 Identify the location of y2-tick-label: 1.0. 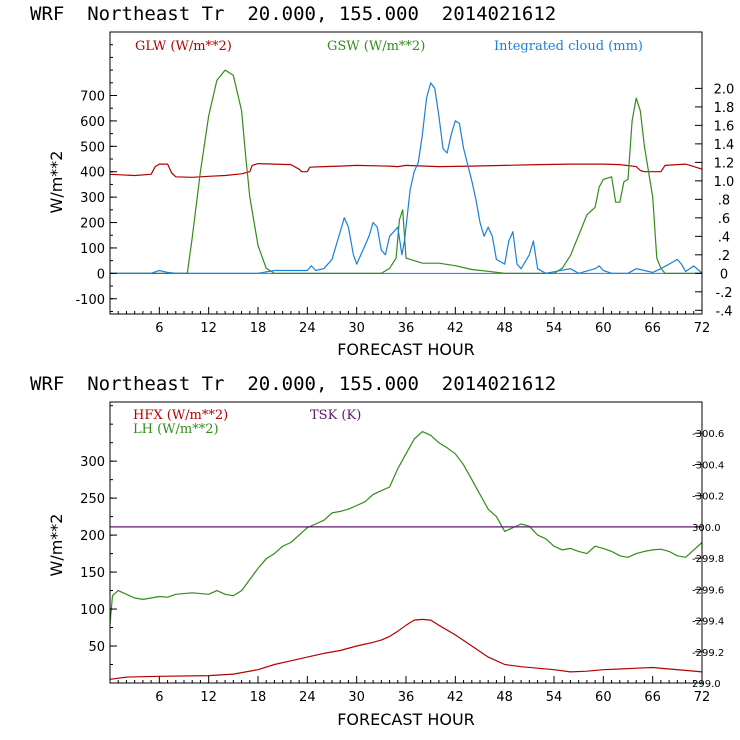
(724, 182).